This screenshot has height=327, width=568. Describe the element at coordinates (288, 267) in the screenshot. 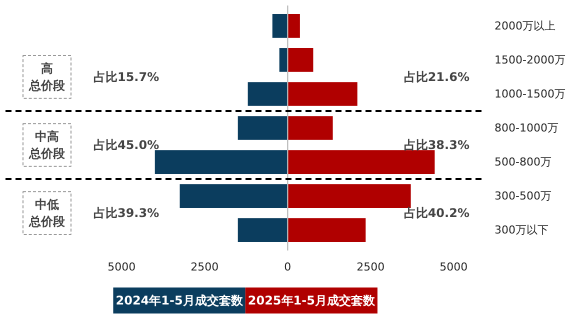

I see `x-tick-label: 0` at that location.